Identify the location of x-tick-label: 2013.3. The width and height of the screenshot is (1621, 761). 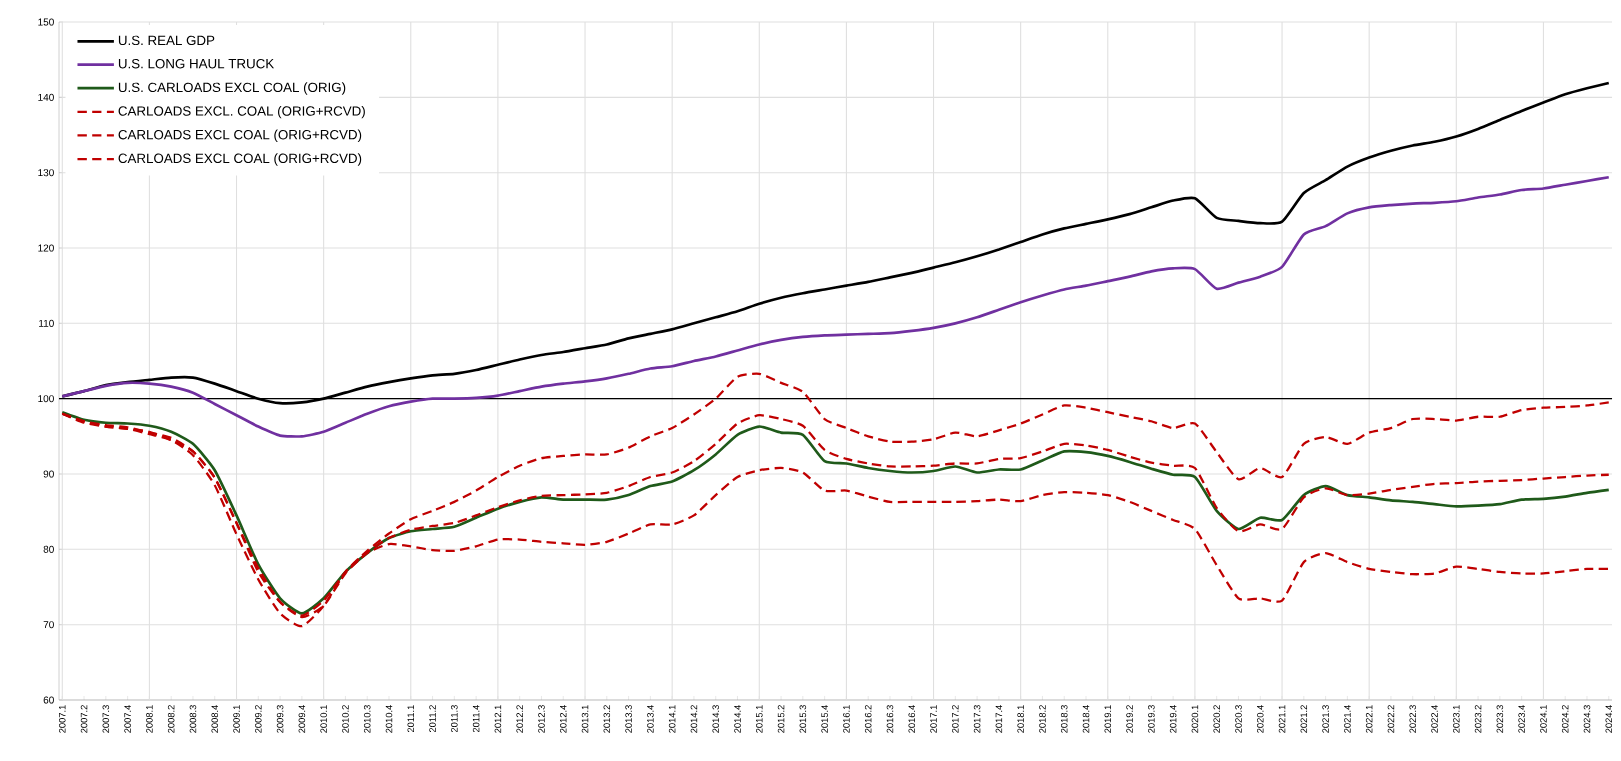
(628, 719).